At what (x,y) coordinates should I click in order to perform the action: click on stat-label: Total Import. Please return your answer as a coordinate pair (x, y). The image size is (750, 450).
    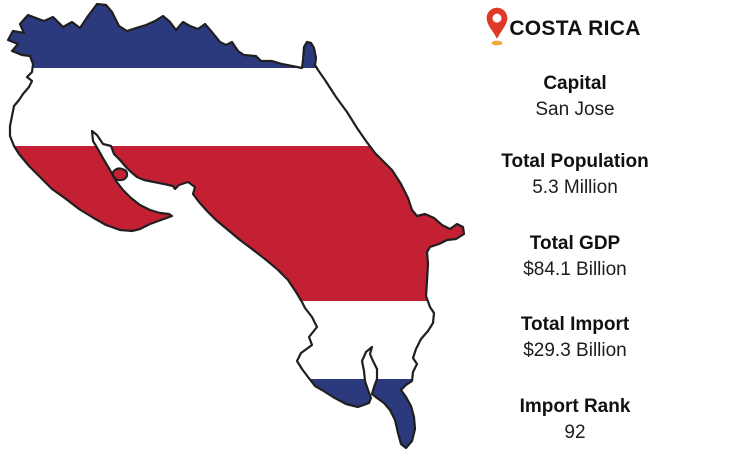
    Looking at the image, I should click on (575, 324).